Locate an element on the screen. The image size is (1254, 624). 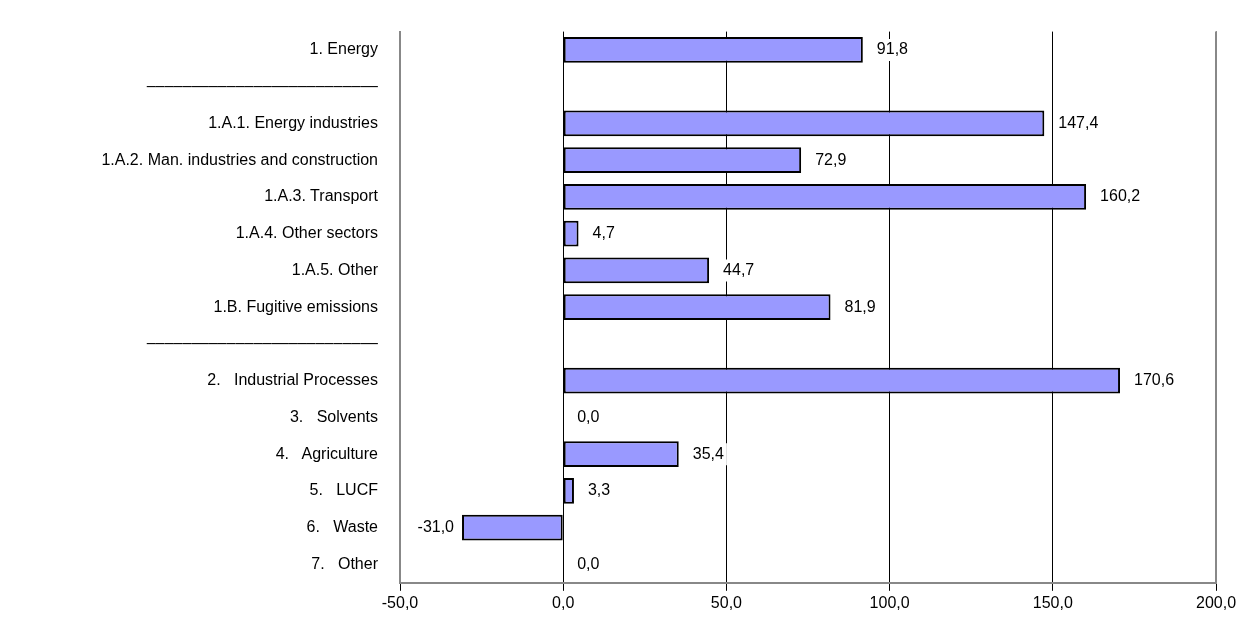
y-tick-label: 3. Solvents is located at coordinates (333, 416).